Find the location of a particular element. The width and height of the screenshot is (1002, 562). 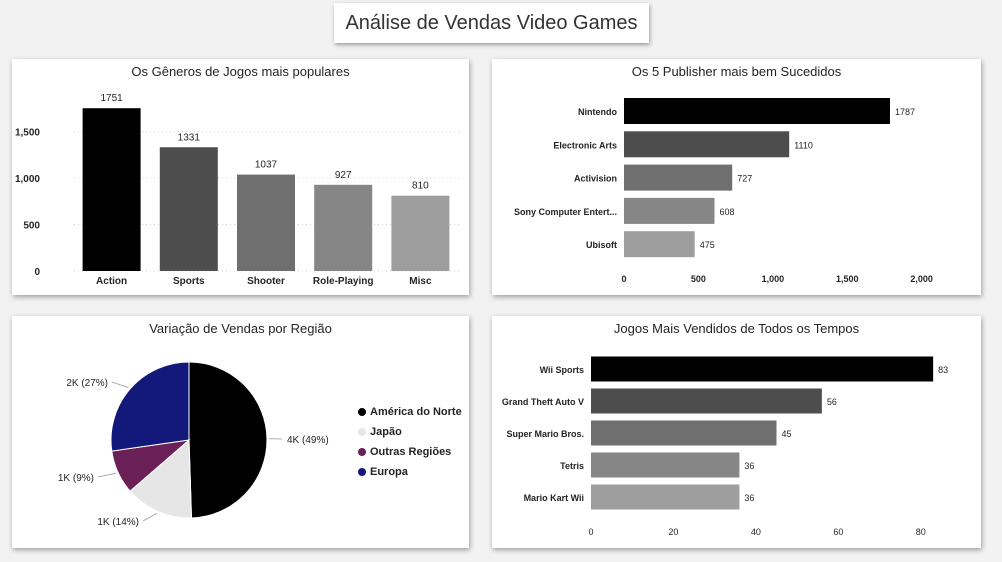

bar-role-playing is located at coordinates (343, 227).